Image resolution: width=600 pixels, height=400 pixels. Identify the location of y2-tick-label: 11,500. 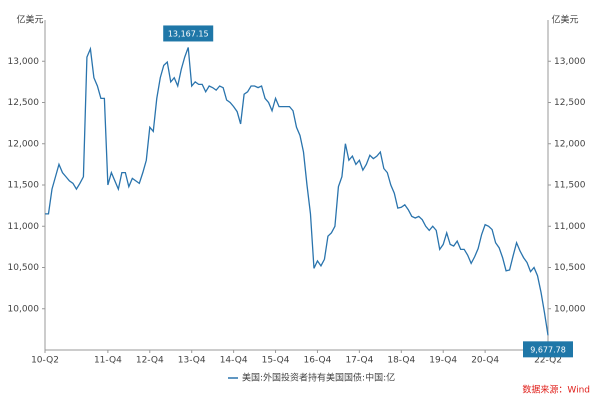
(570, 186).